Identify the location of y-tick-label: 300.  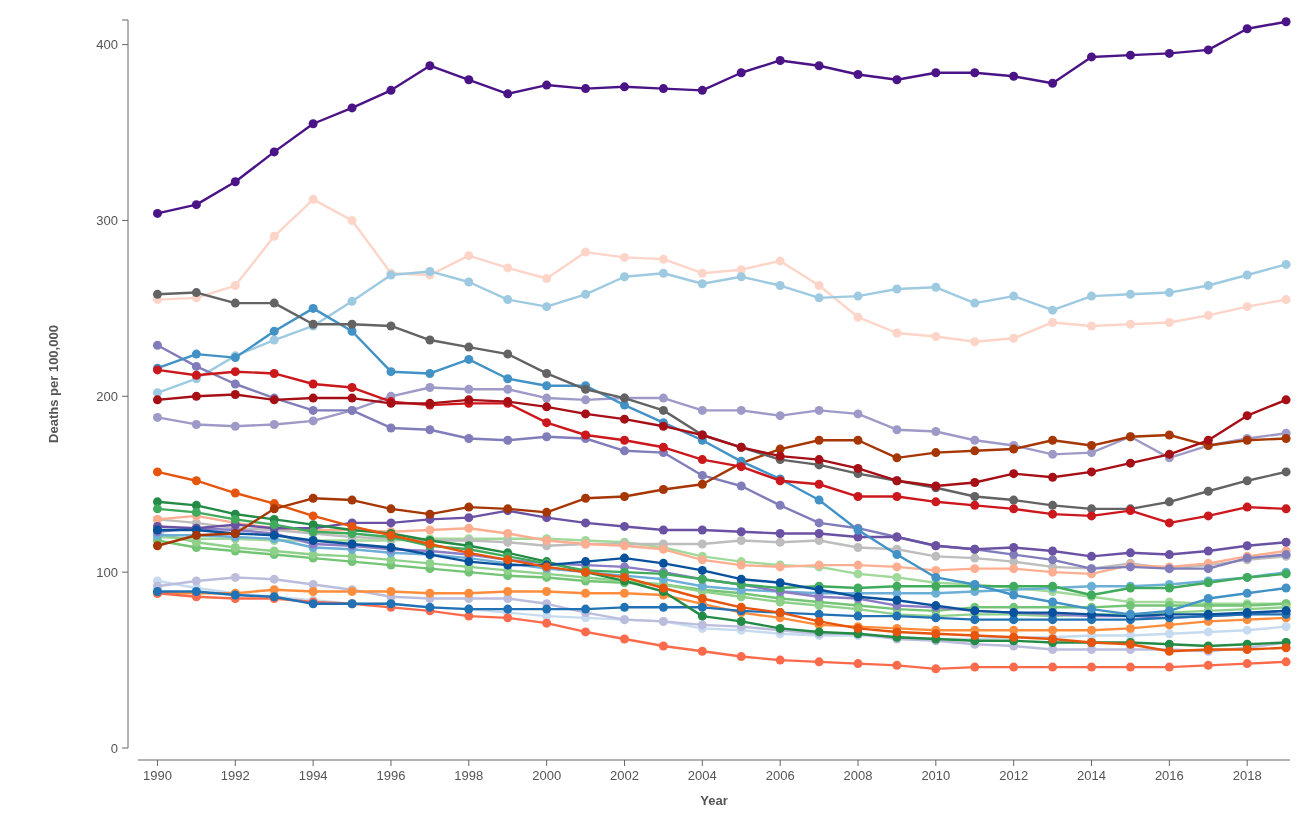
(107, 221).